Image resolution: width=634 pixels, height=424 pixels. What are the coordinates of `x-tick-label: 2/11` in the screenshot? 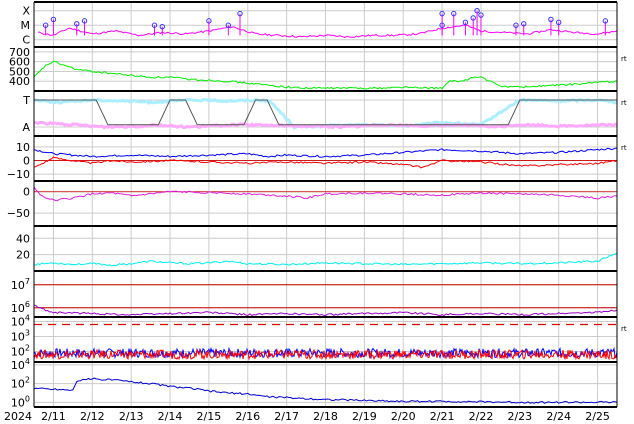 It's located at (53, 416).